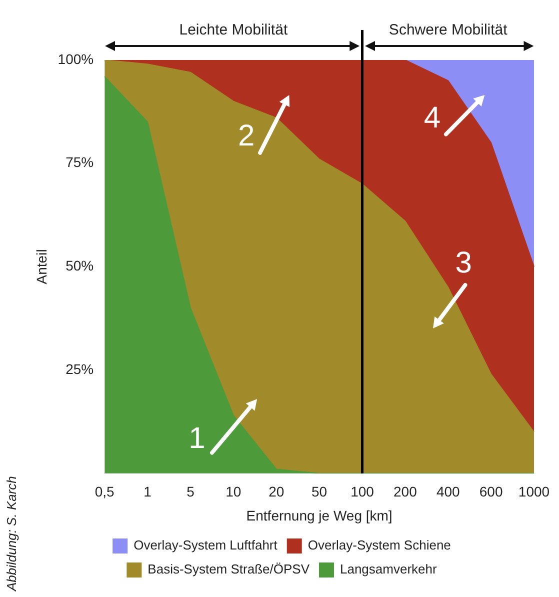 This screenshot has height=597, width=559. I want to click on x-tick-label: 1000, so click(534, 492).